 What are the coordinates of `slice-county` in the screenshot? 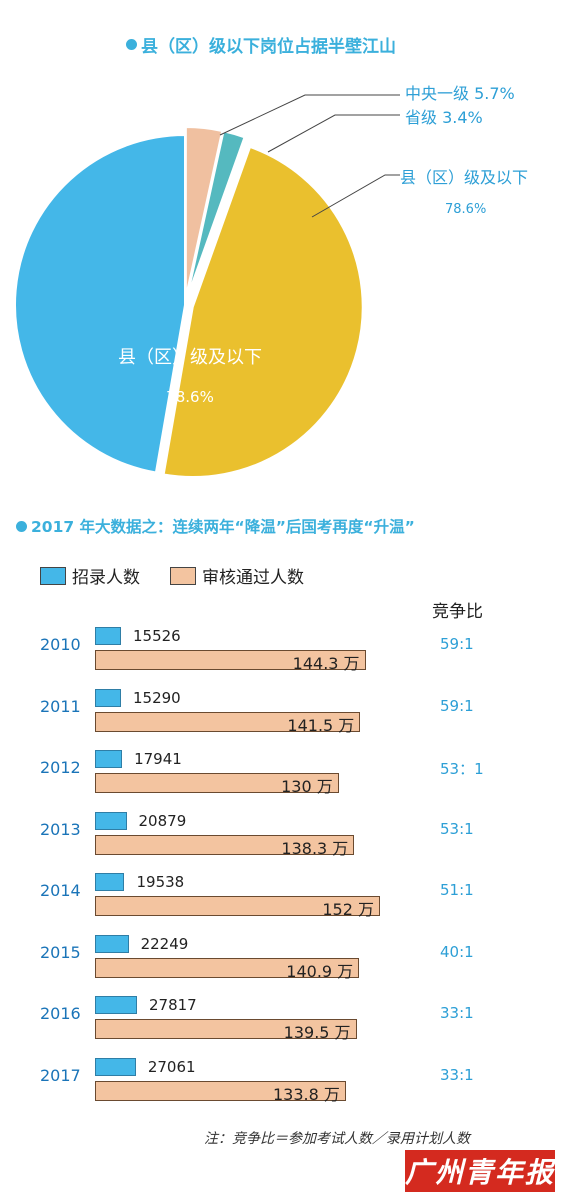 It's located at (100, 303).